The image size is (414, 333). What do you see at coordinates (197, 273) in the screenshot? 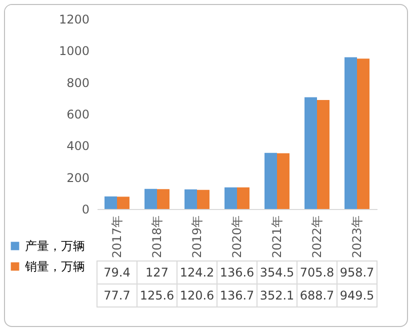
I see `data-label: 124.2` at bounding box center [197, 273].